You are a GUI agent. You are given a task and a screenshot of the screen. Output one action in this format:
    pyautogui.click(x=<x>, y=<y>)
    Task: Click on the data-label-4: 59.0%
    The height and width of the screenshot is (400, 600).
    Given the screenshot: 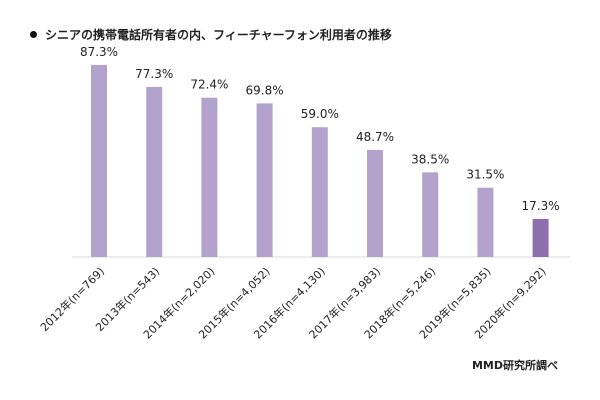 What is the action you would take?
    pyautogui.click(x=320, y=114)
    